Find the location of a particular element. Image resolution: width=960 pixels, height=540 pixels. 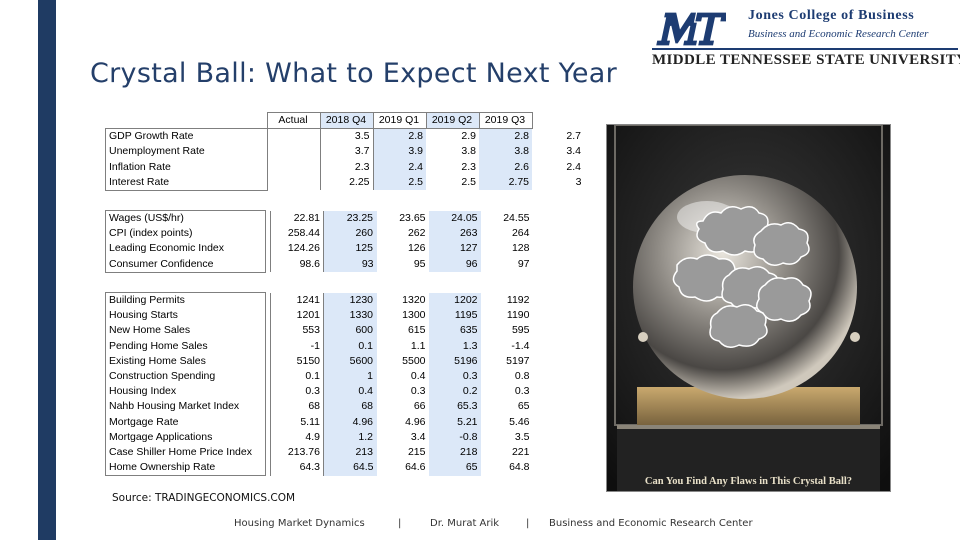

value-cell: 260 is located at coordinates (350, 234).